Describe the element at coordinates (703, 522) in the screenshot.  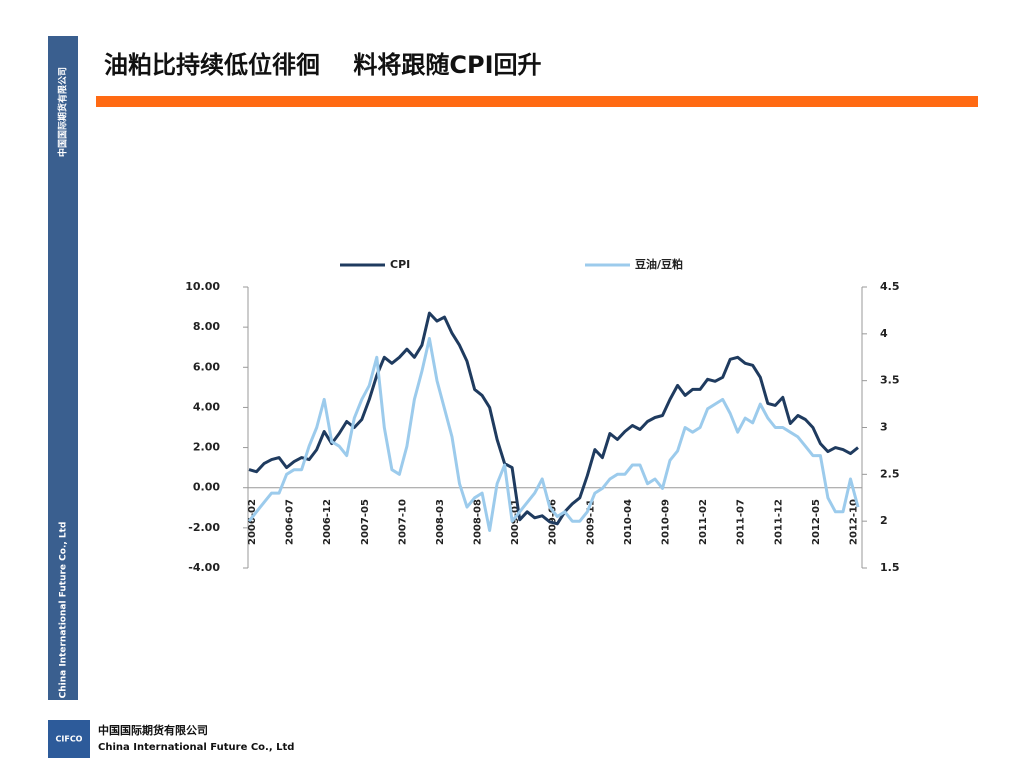
I see `x-tick-label: 2011-02` at that location.